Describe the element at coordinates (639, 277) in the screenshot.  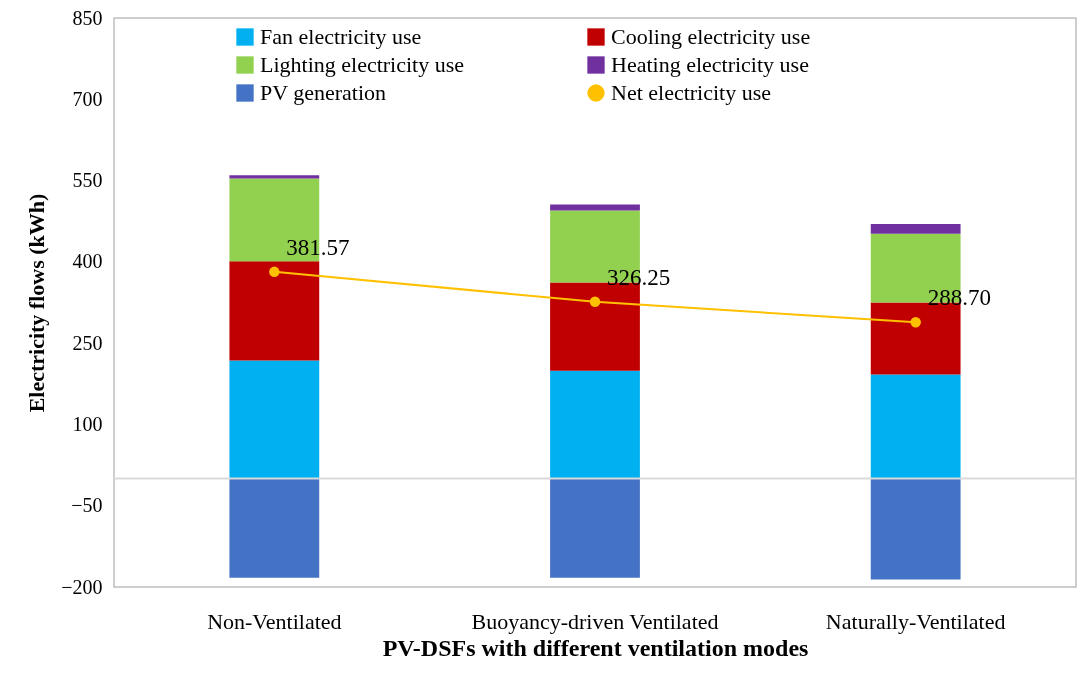
I see `data-label: 326.25` at that location.